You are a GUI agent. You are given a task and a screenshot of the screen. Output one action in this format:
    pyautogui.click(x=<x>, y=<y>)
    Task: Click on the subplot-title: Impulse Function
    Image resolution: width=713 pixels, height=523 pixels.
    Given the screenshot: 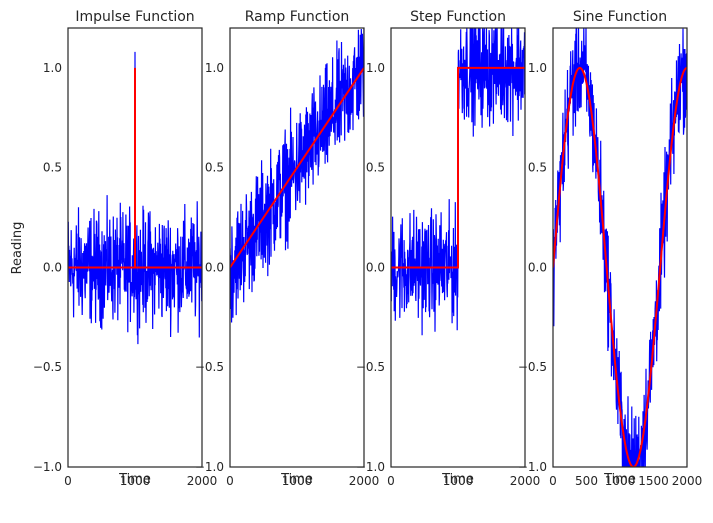 What is the action you would take?
    pyautogui.click(x=134, y=17)
    